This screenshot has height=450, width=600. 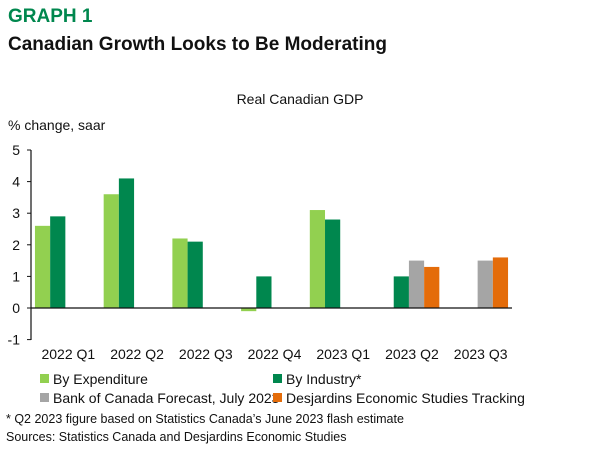 I want to click on legend-label: Bank of Canada Forecast, July 2023, so click(x=166, y=398).